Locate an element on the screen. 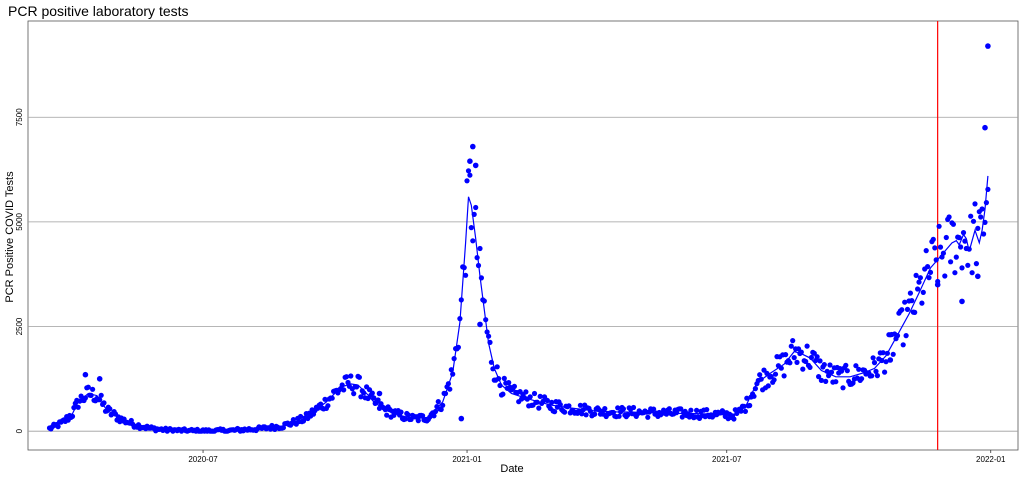 The width and height of the screenshot is (1024, 480). x-tick-label: 2020-07 is located at coordinates (203, 459).